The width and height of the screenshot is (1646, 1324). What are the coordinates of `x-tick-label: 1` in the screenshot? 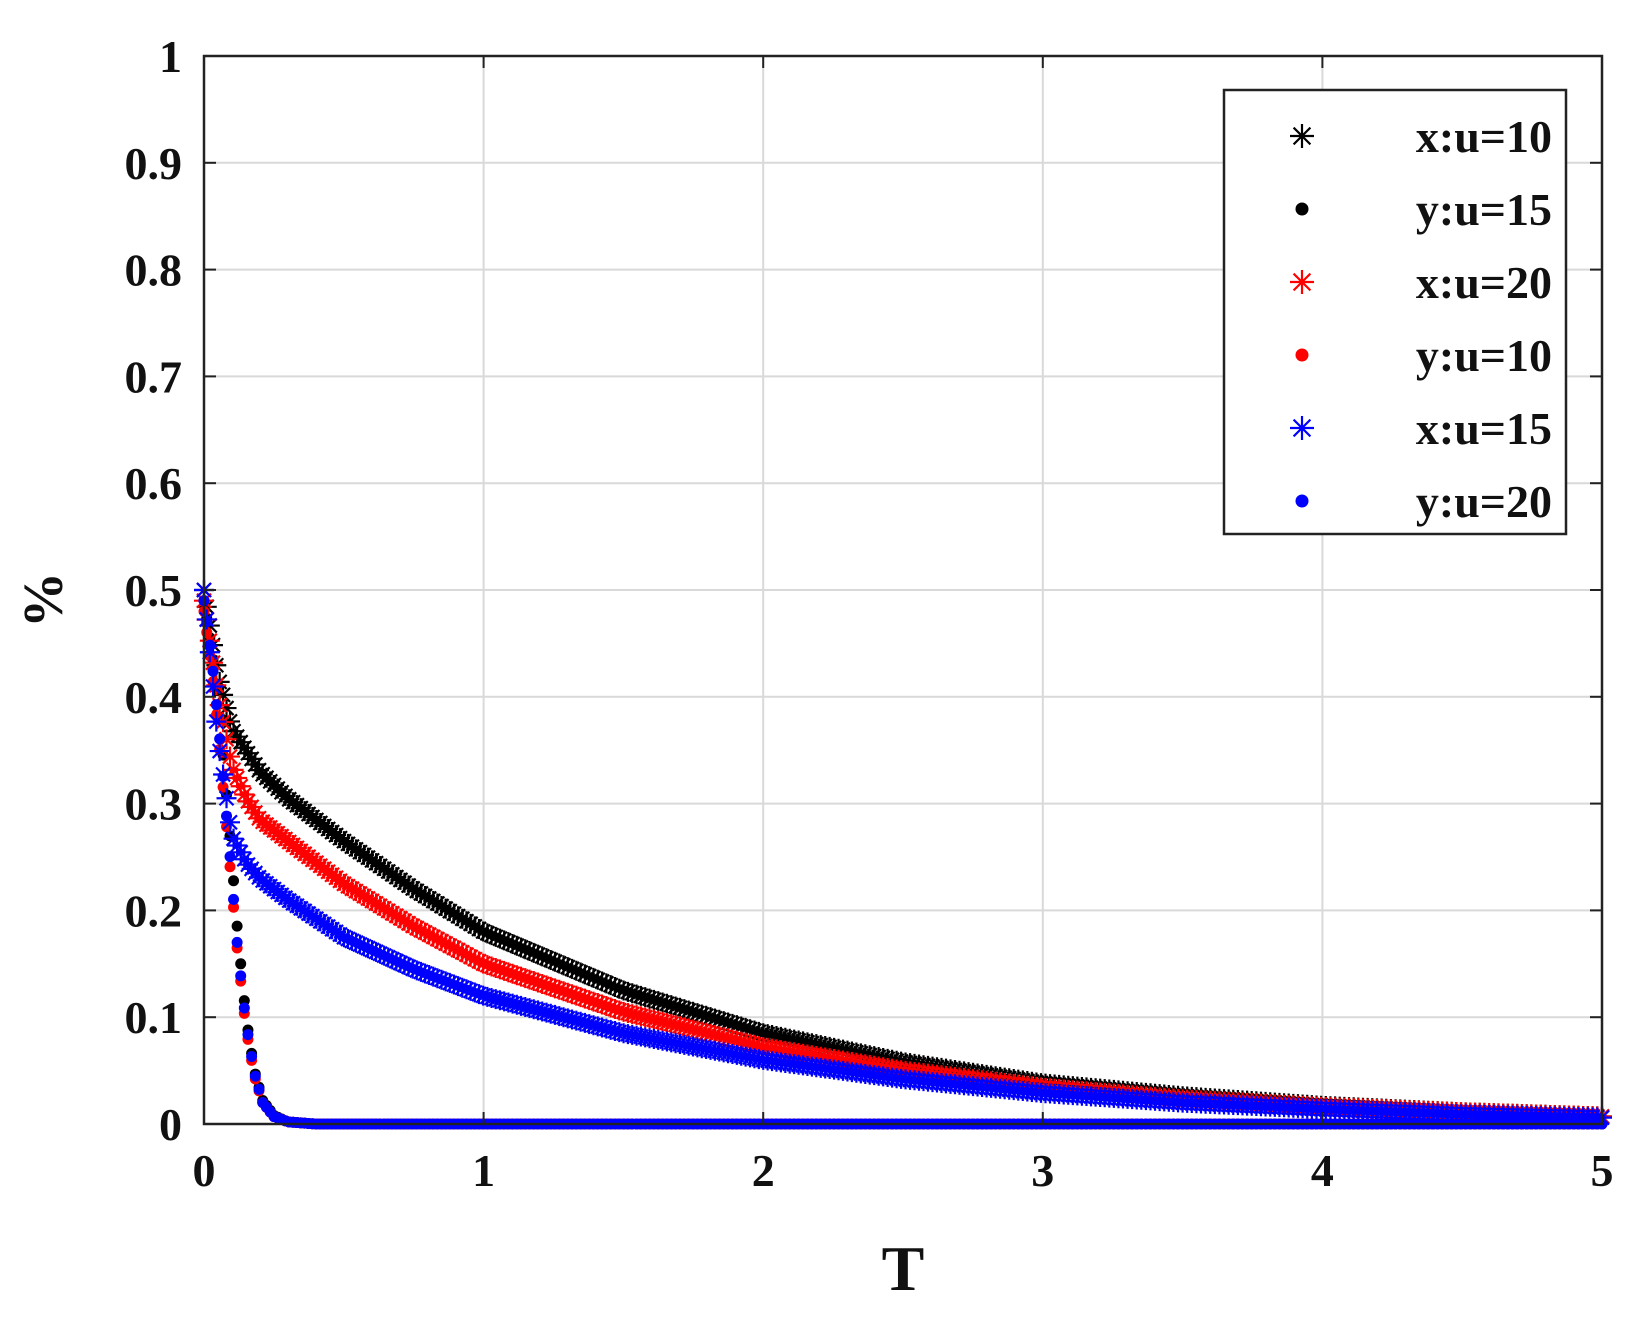 It's located at (483, 1170).